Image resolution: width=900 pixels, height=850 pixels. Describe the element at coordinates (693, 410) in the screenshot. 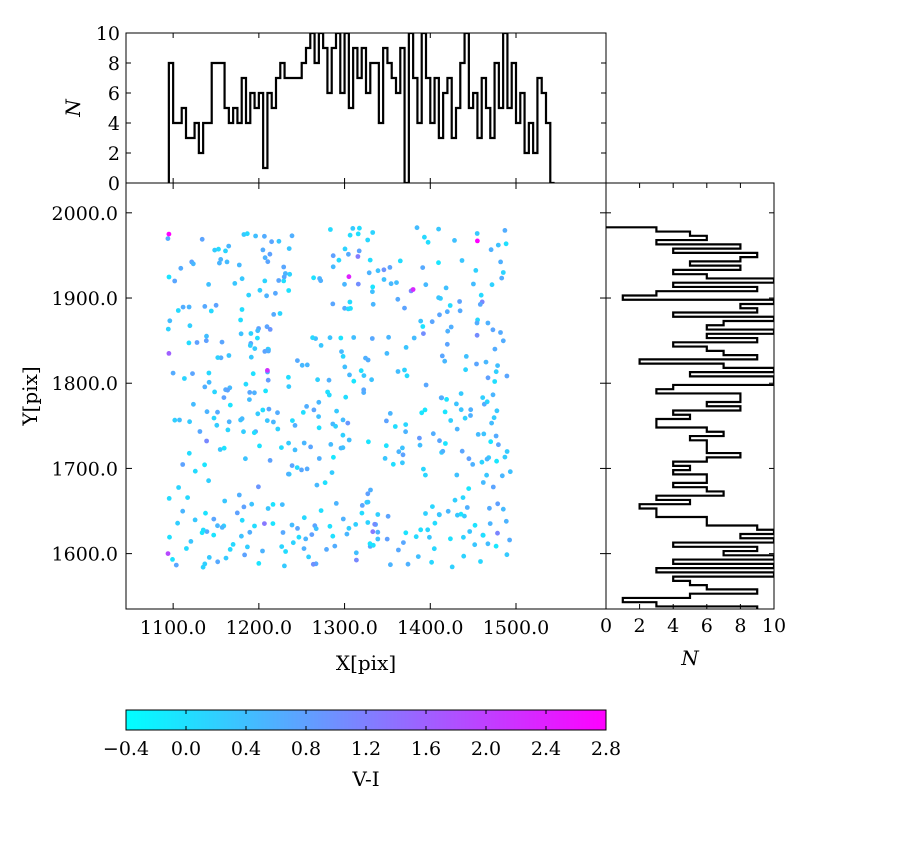

I see `right-histogram-x-ticks: 0 2 4 6 8 10` at that location.